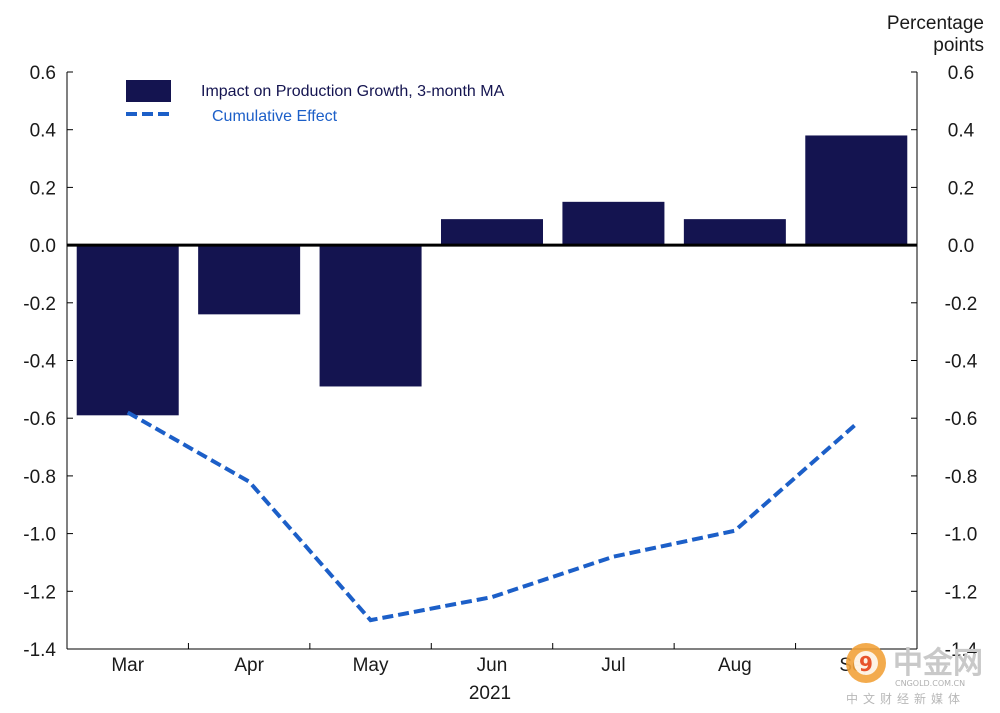 Image resolution: width=1000 pixels, height=713 pixels. What do you see at coordinates (961, 592) in the screenshot?
I see `y-tick-label-right: -1.2` at bounding box center [961, 592].